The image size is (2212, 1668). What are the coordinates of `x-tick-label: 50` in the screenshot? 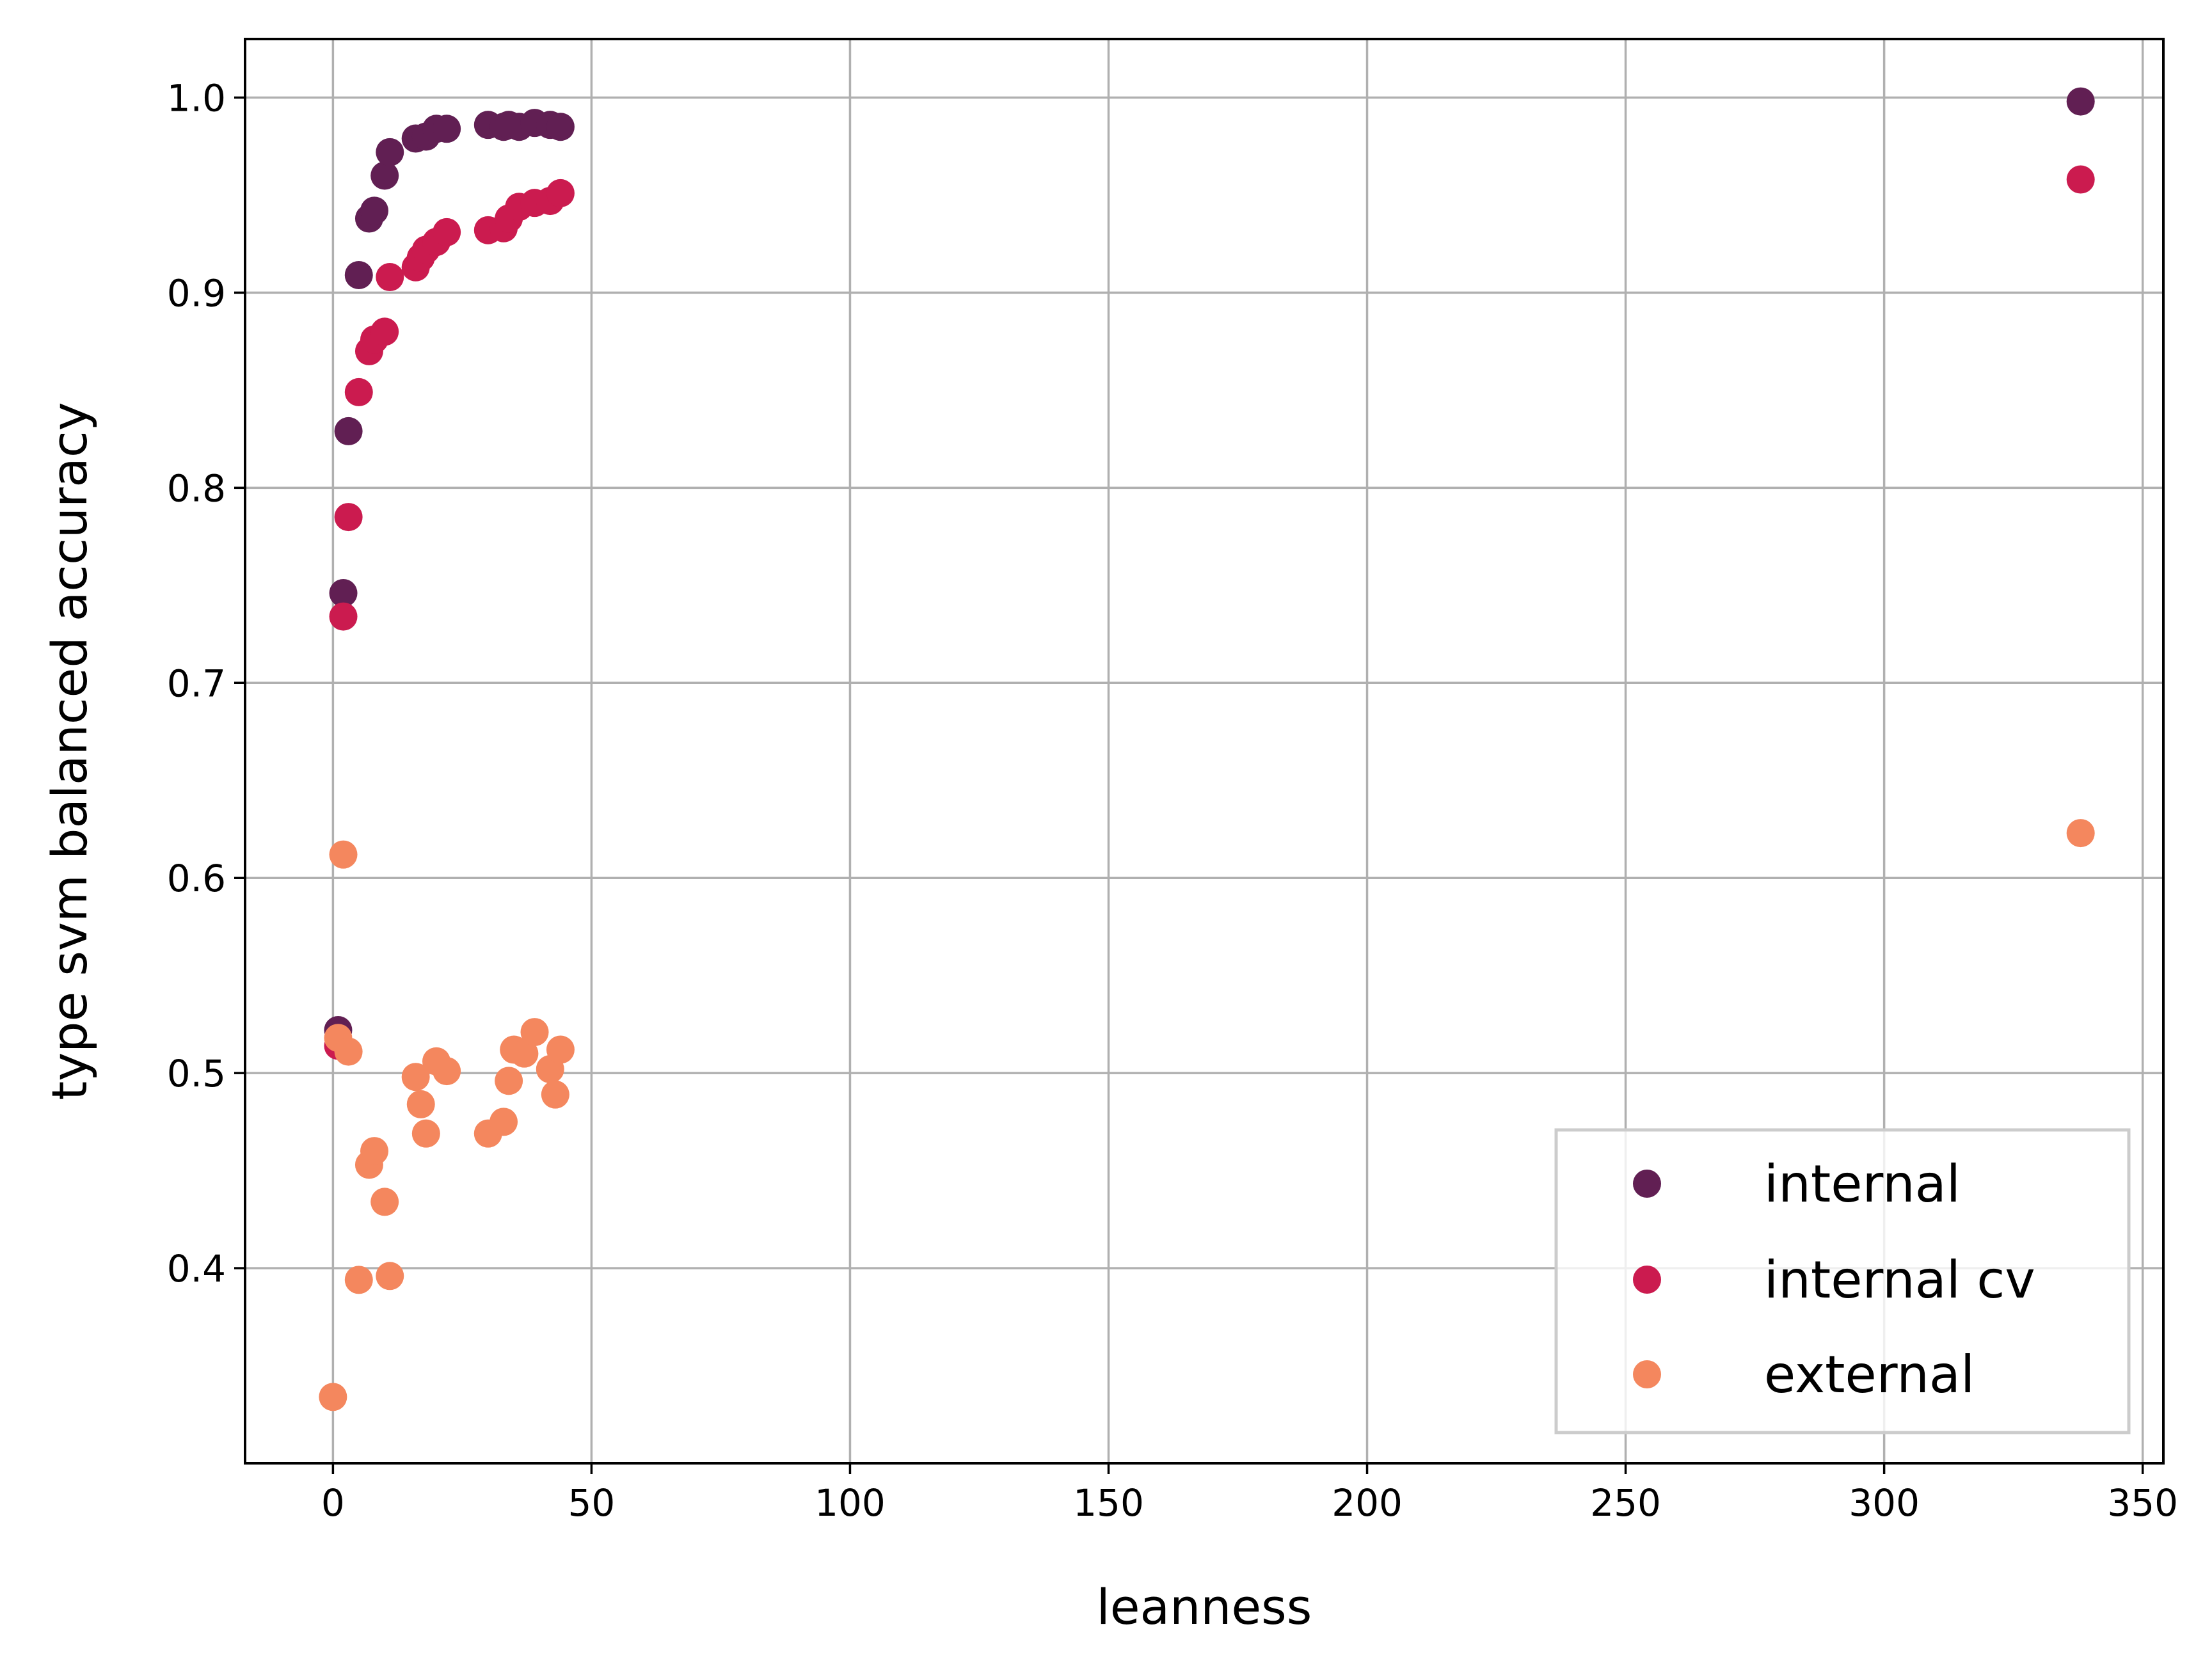 It's located at (592, 1503).